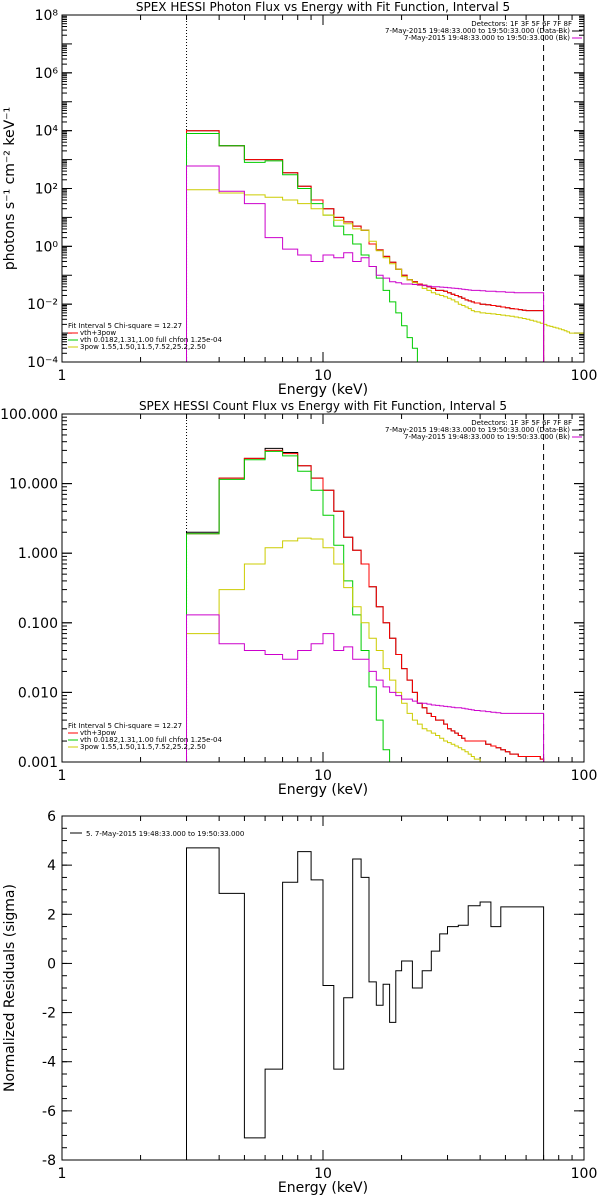 Image resolution: width=600 pixels, height=1200 pixels. I want to click on y-axis-label: Normalized Residuals (sigma), so click(10, 988).